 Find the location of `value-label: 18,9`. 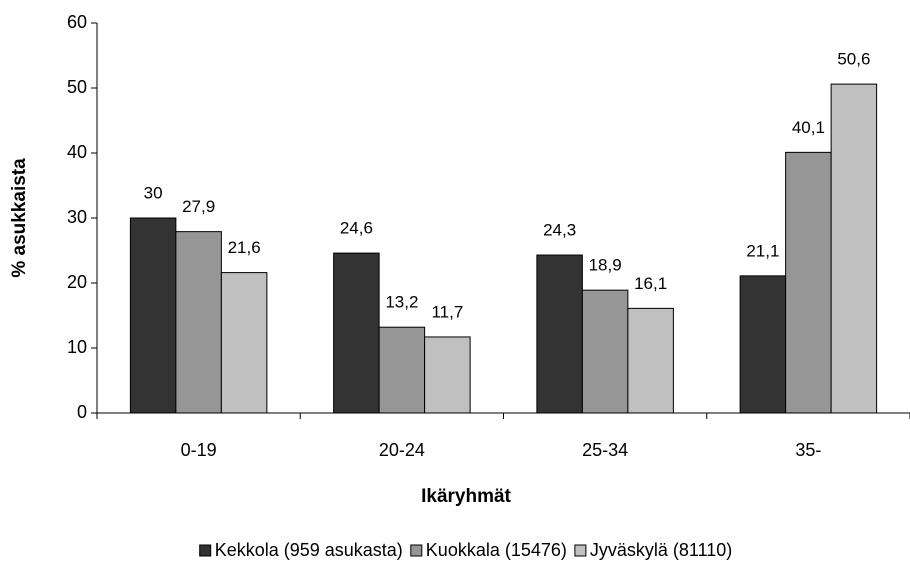

value-label: 18,9 is located at coordinates (605, 265).